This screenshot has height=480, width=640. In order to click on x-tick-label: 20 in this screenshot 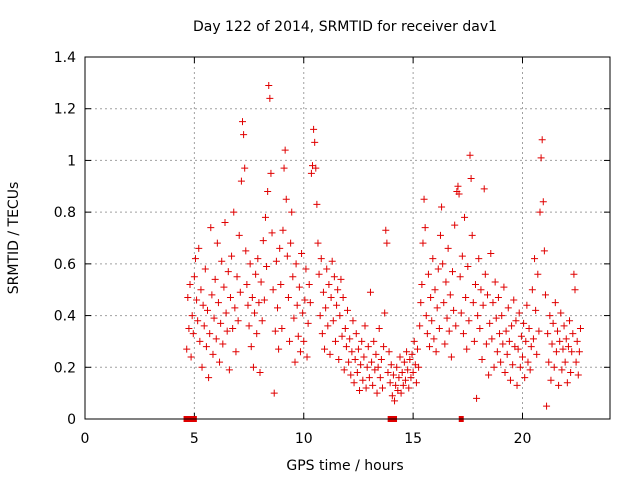, I will do `click(523, 439)`.